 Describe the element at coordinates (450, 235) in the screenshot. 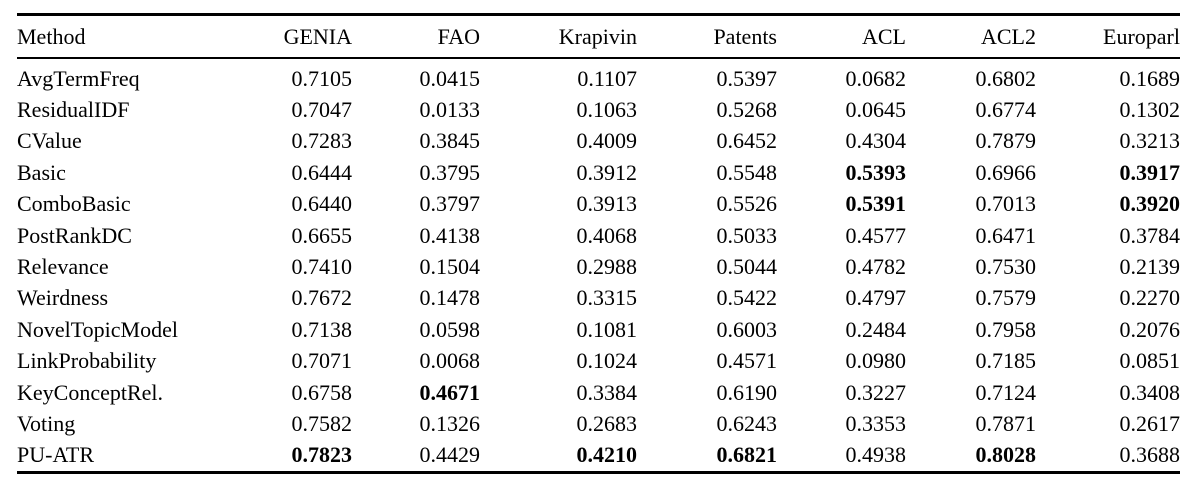

I see `value-cell: 0.4138` at that location.